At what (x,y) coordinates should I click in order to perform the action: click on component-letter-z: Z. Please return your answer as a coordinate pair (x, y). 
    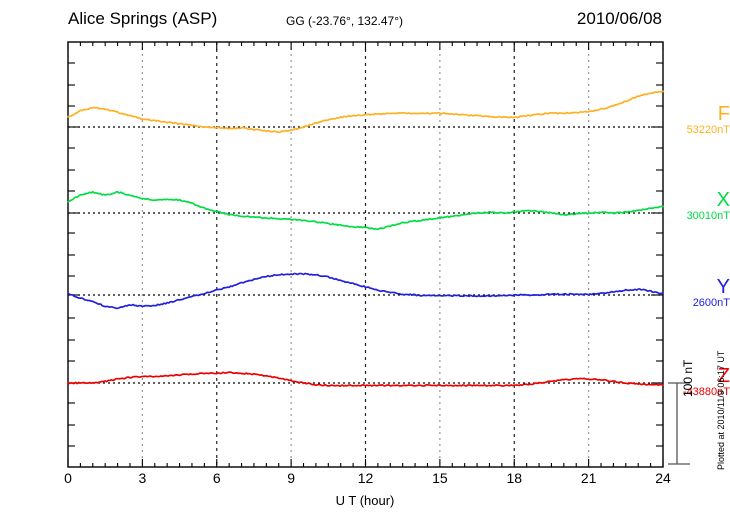
    Looking at the image, I should click on (723, 376).